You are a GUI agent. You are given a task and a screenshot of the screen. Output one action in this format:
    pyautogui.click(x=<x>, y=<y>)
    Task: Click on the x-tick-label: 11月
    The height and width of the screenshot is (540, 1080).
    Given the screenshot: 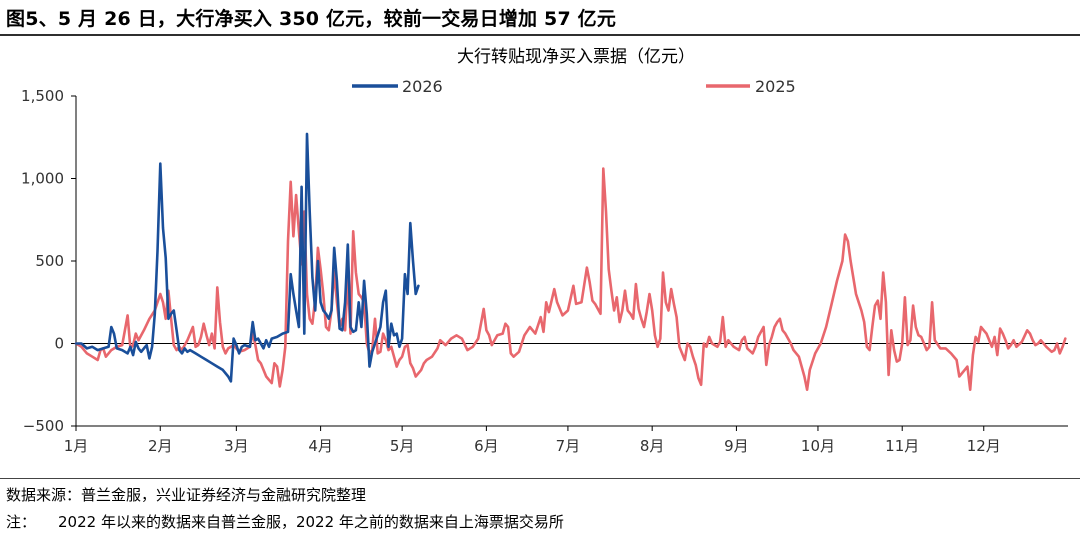 What is the action you would take?
    pyautogui.click(x=902, y=446)
    